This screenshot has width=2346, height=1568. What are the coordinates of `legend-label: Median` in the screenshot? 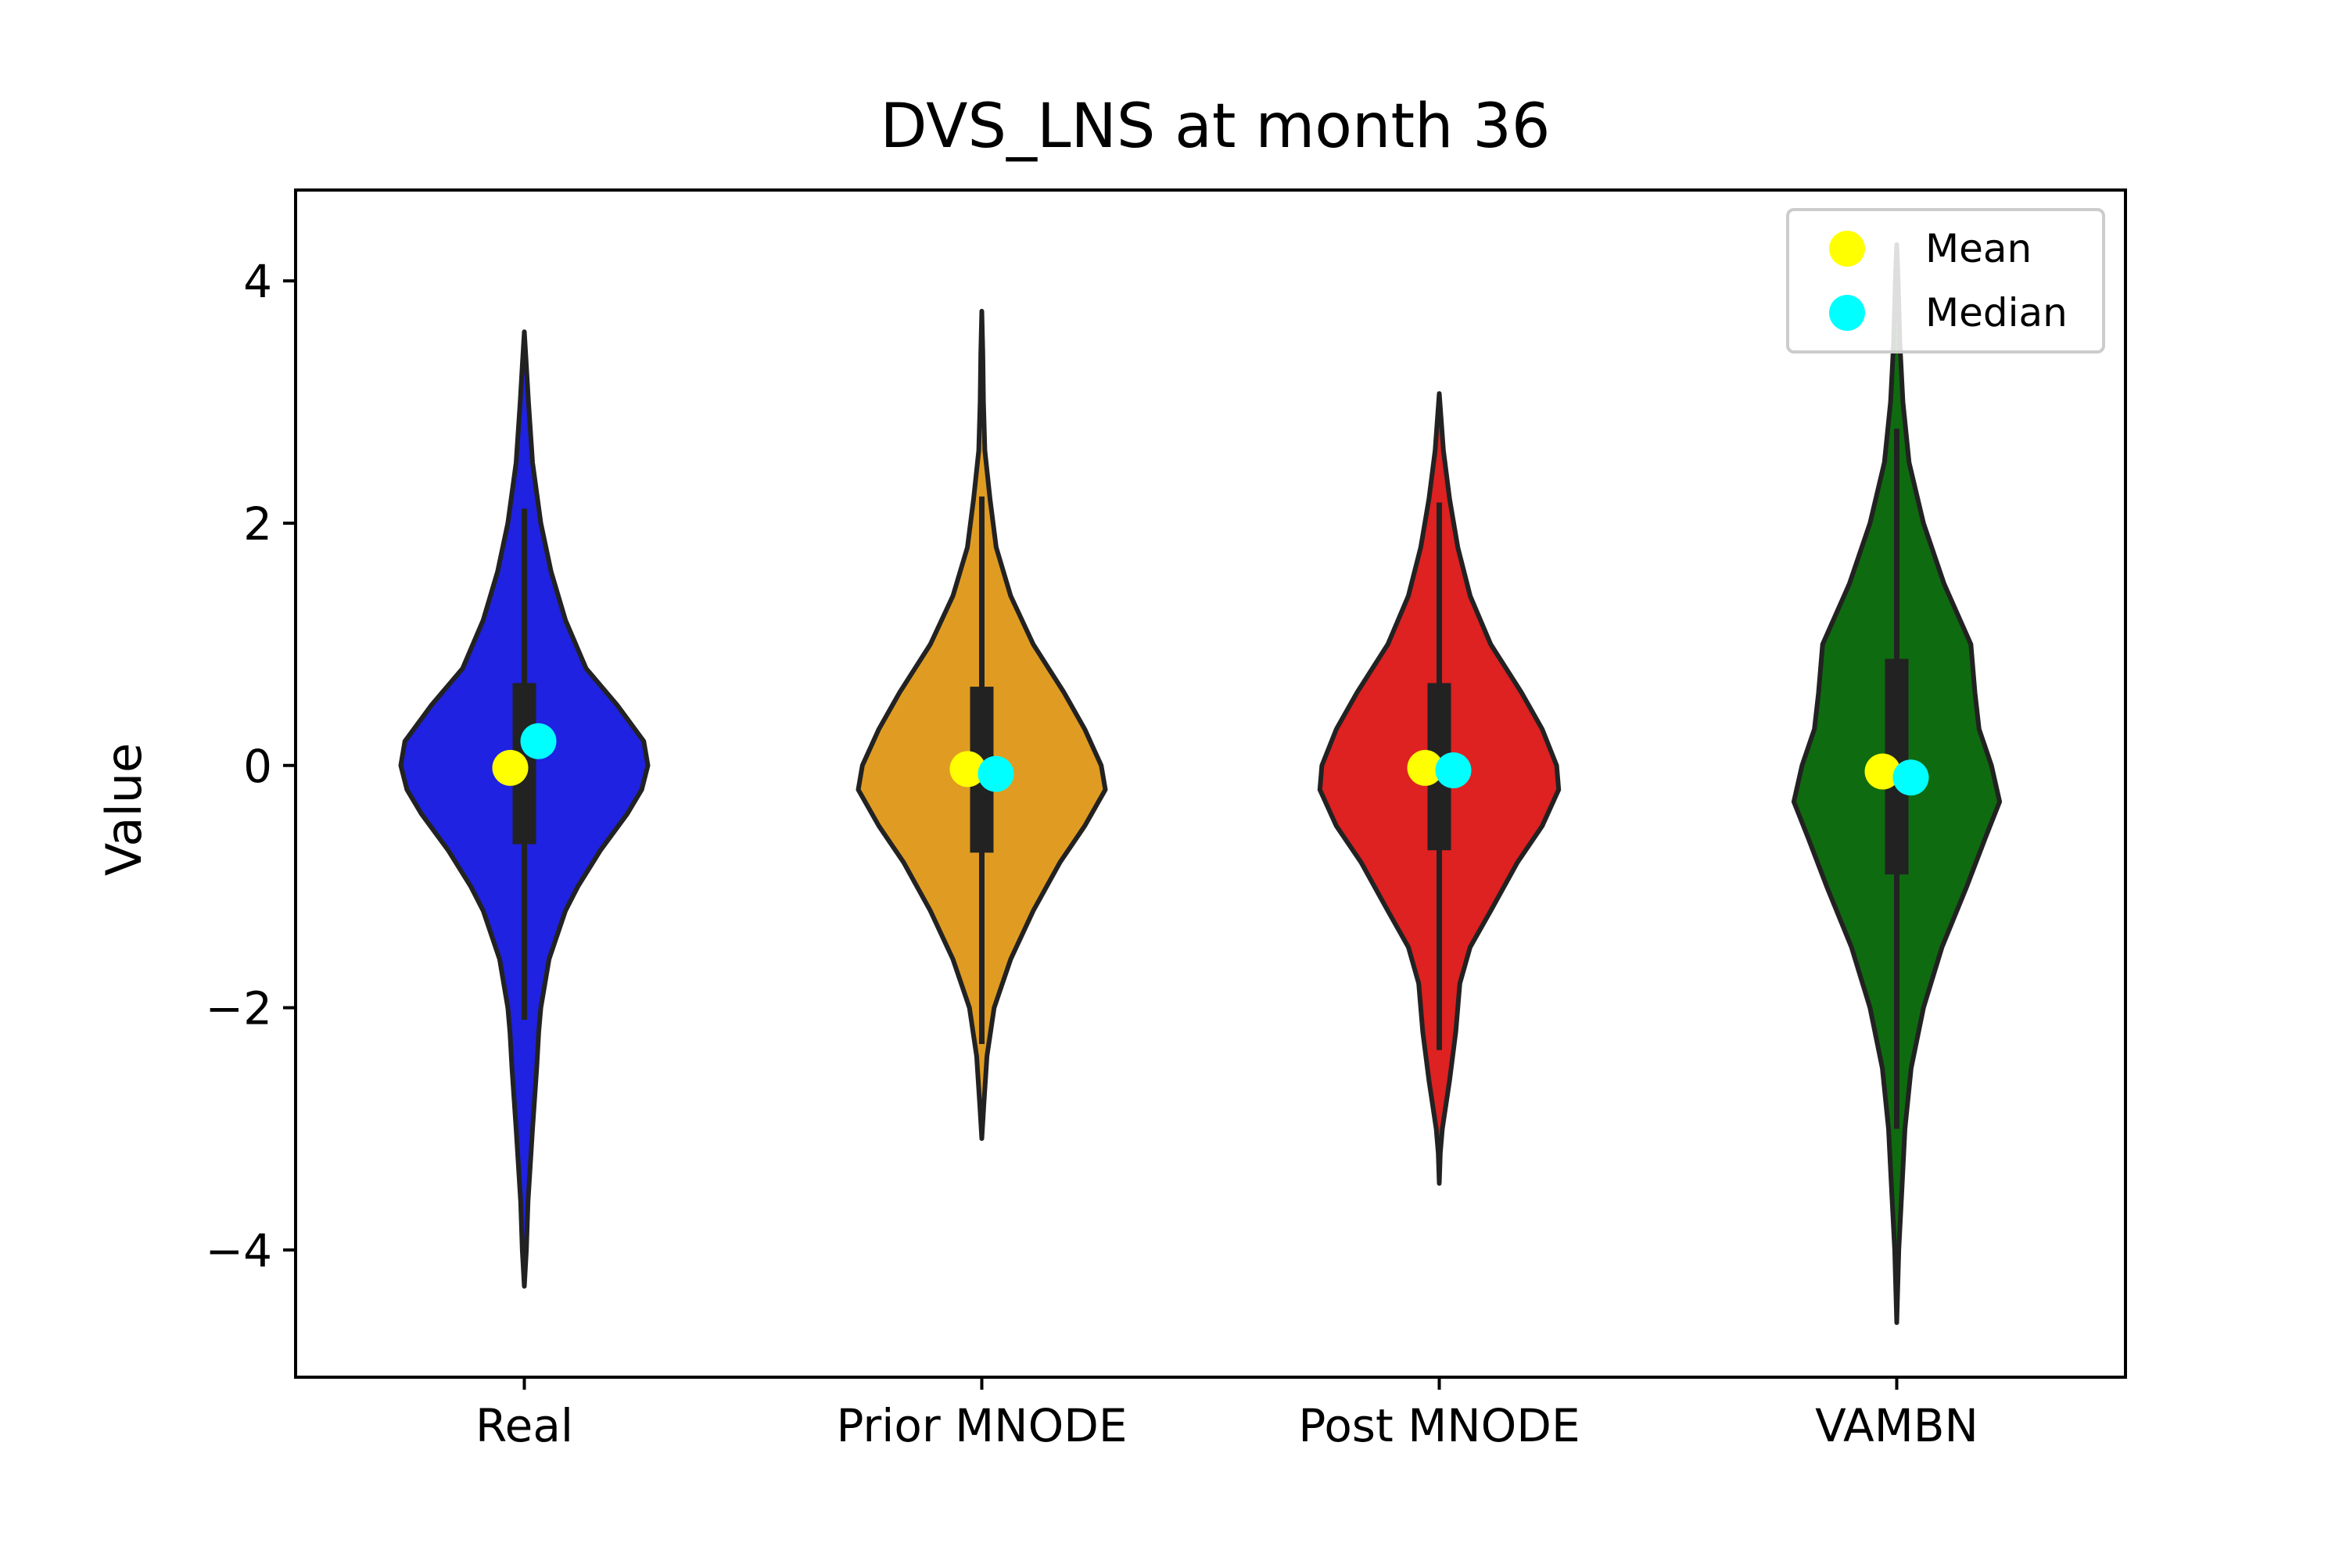 It's located at (1997, 312).